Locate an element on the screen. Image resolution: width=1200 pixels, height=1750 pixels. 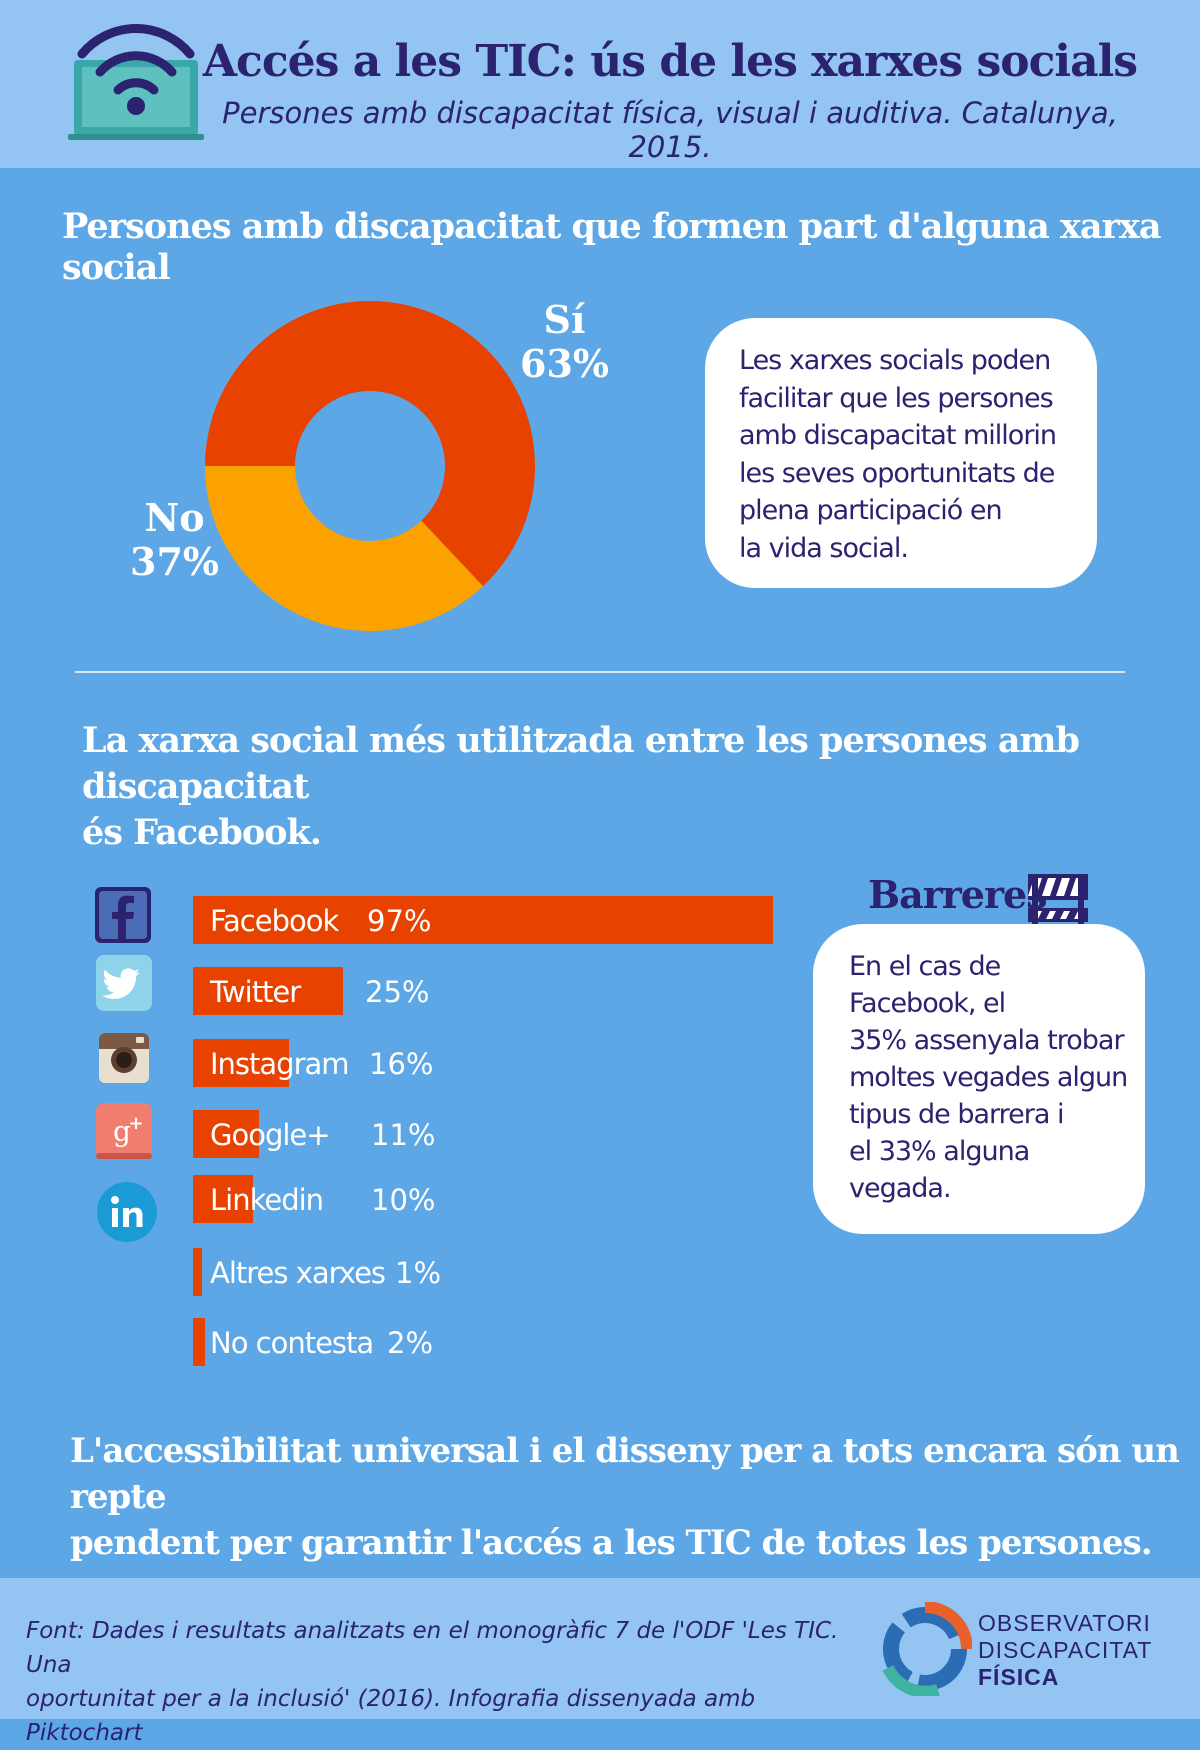
donut-value-si: 63% is located at coordinates (564, 363).